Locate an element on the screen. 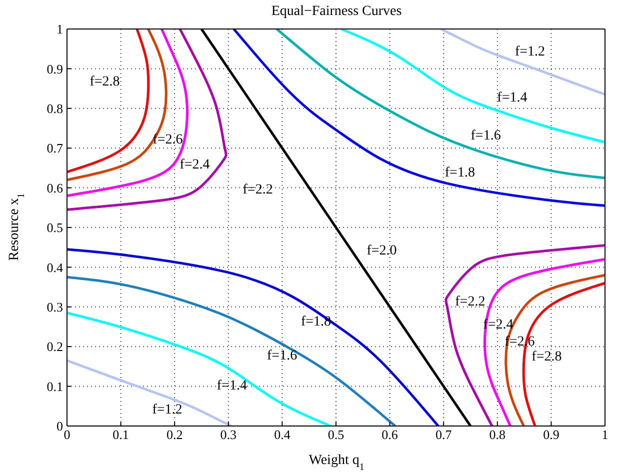 The width and height of the screenshot is (623, 476). x-tick-label: 0.4 is located at coordinates (282, 434).